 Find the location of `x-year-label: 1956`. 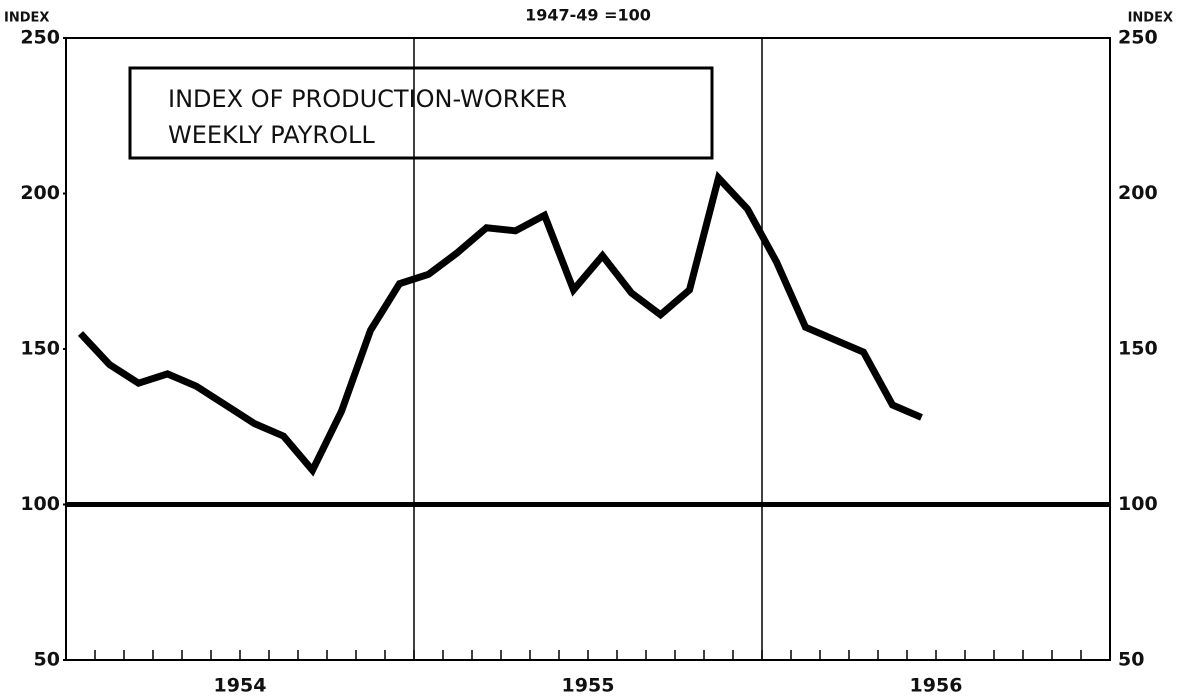

x-year-label: 1956 is located at coordinates (936, 686).